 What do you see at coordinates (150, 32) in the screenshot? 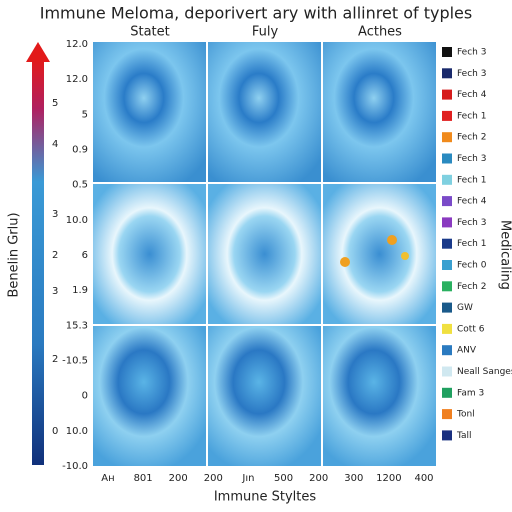
I see `column-header: Statet` at bounding box center [150, 32].